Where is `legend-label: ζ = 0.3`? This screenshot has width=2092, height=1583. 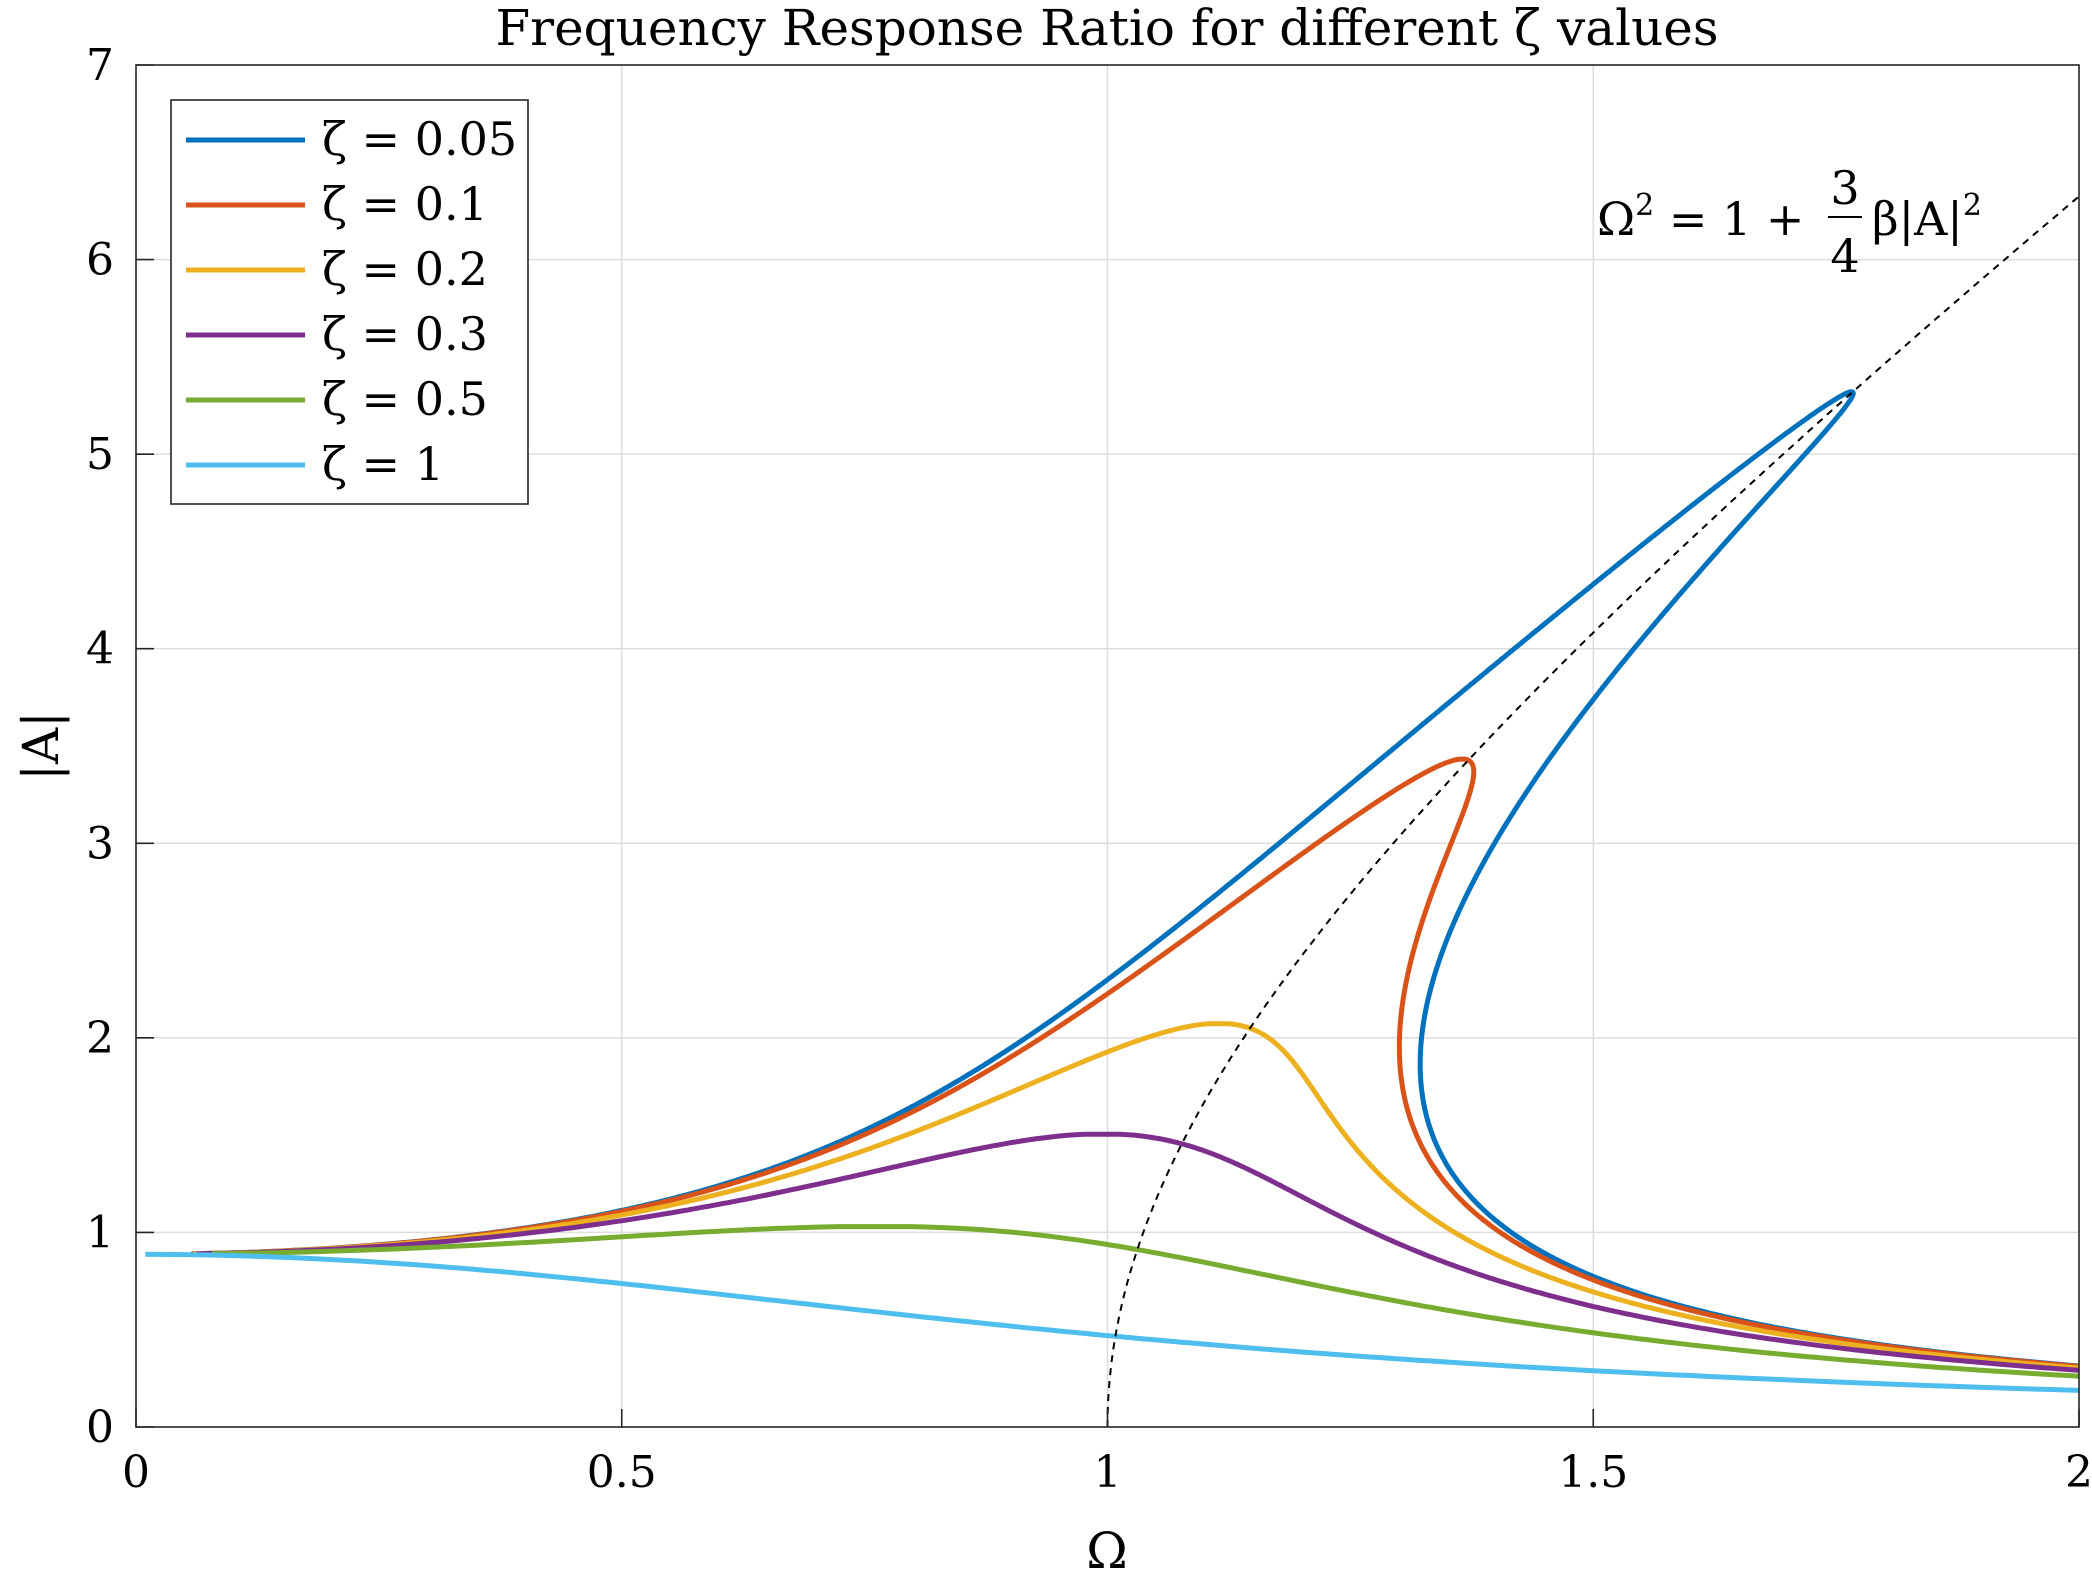
legend-label: ζ = 0.3 is located at coordinates (405, 334).